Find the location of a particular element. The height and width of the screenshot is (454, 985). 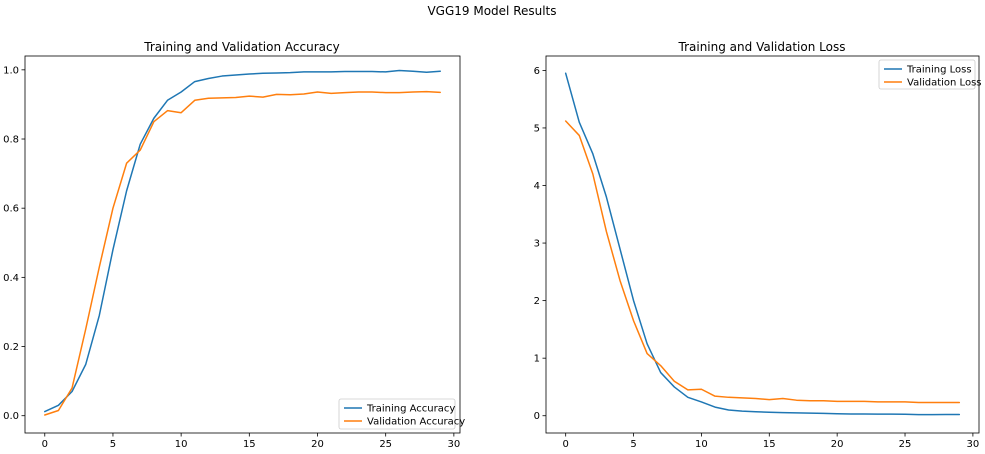

legend-label-training-loss: Training Loss is located at coordinates (939, 70).